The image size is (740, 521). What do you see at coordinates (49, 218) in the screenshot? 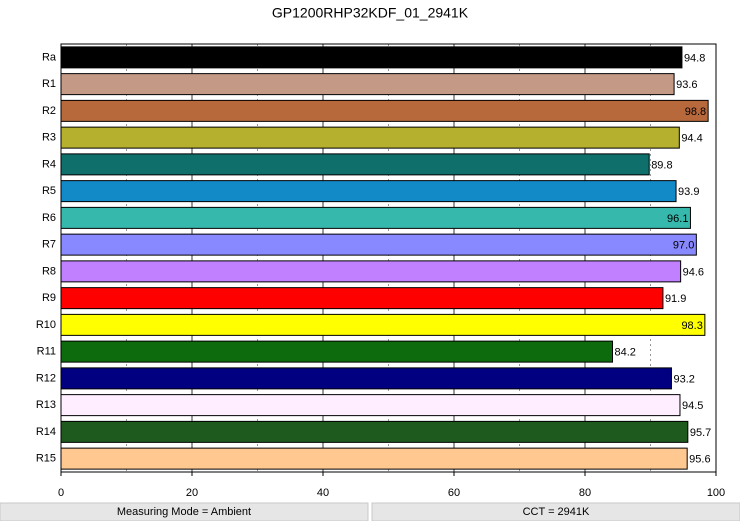
I see `y-tick-label: R6` at bounding box center [49, 218].